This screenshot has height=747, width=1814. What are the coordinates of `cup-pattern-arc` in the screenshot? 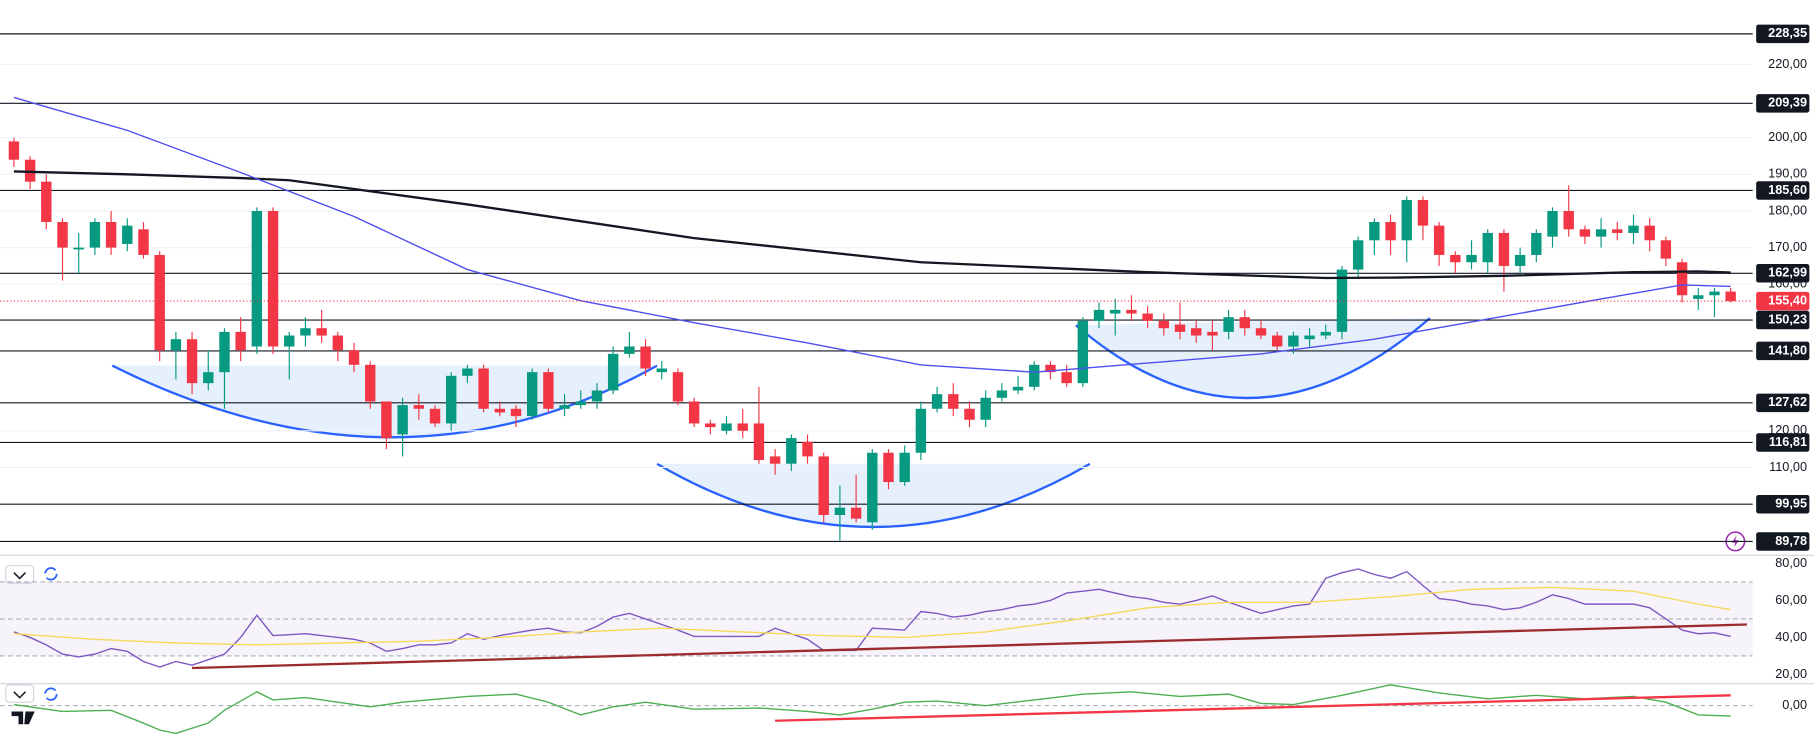 It's located at (873, 495).